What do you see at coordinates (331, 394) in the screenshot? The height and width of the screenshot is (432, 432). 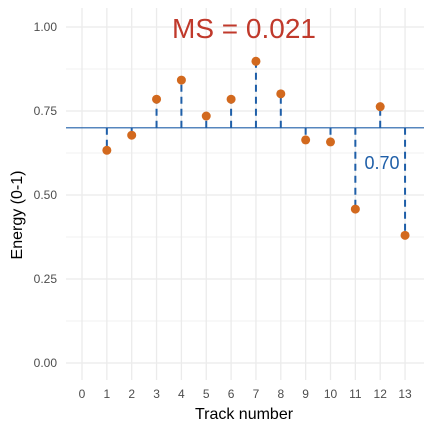 I see `x-tick-label: 10` at bounding box center [331, 394].